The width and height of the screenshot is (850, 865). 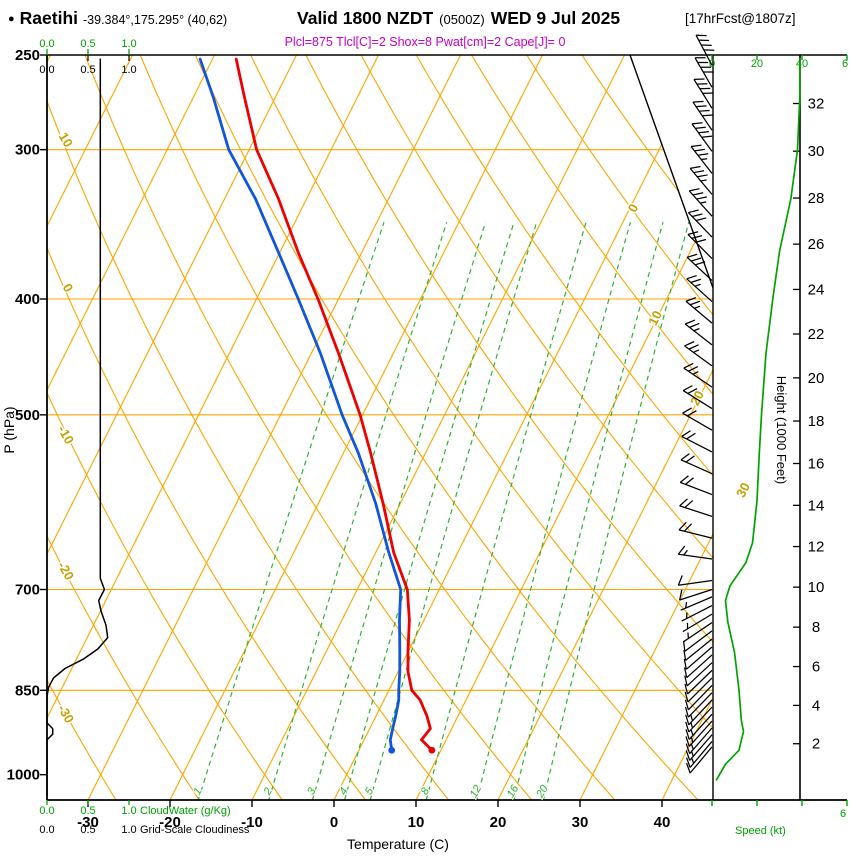 What do you see at coordinates (66, 435) in the screenshot?
I see `svg-text: -10` at bounding box center [66, 435].